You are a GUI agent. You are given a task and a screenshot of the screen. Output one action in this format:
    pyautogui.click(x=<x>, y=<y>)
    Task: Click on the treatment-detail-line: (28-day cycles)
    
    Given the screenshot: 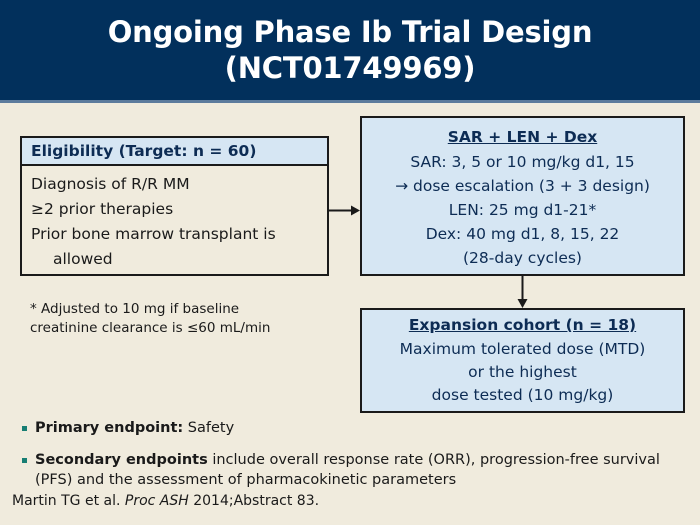 What is the action you would take?
    pyautogui.click(x=522, y=257)
    